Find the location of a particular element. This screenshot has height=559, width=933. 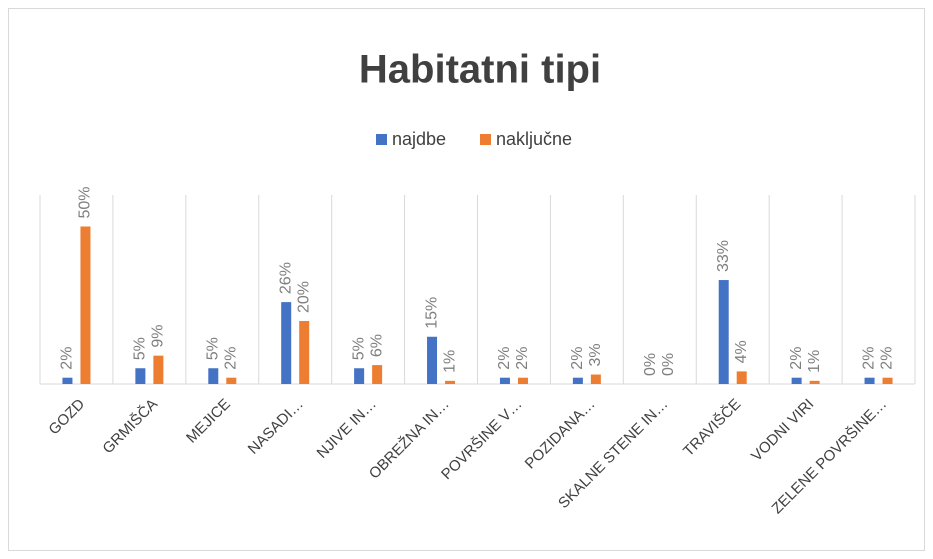

legend-label: naključne is located at coordinates (534, 139).